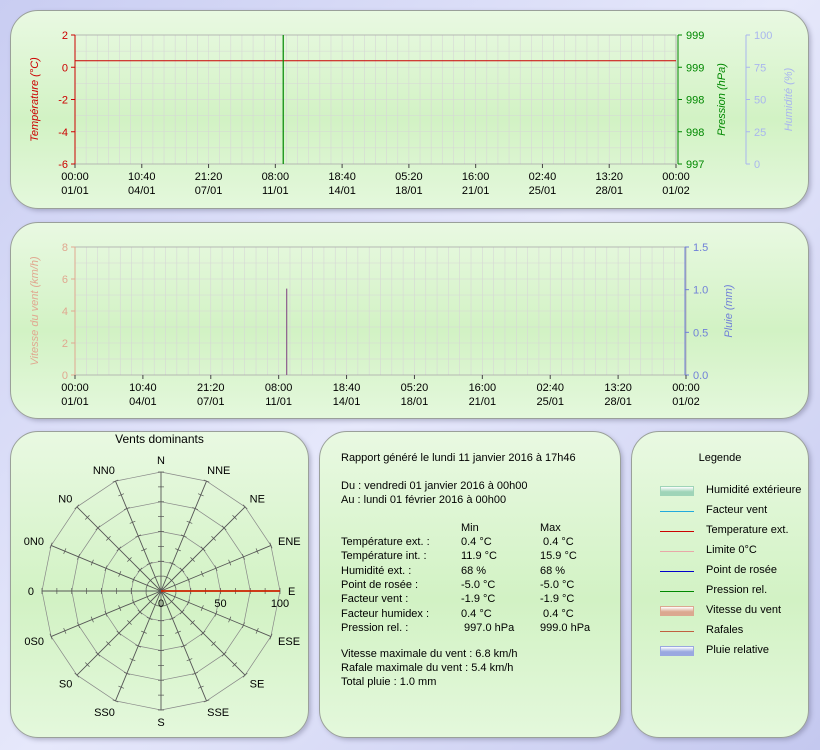  I want to click on report-row-max: 999.0 hPa, so click(565, 627).